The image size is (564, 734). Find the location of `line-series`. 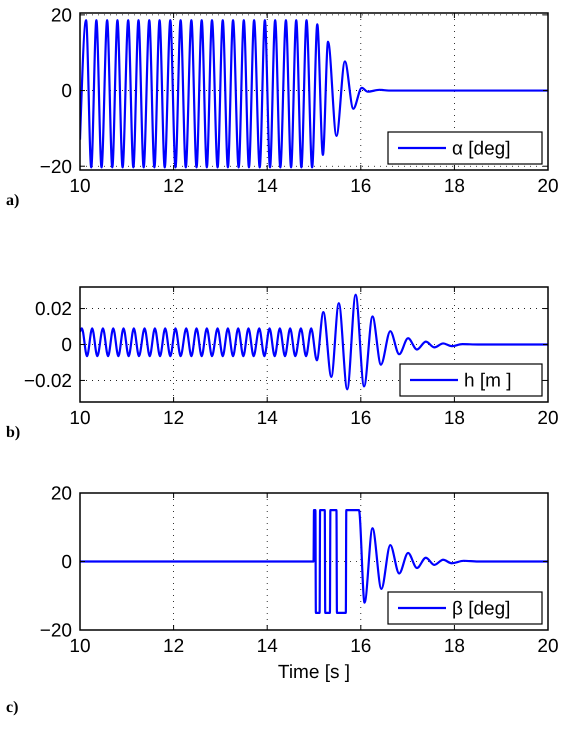

line-series is located at coordinates (314, 342).